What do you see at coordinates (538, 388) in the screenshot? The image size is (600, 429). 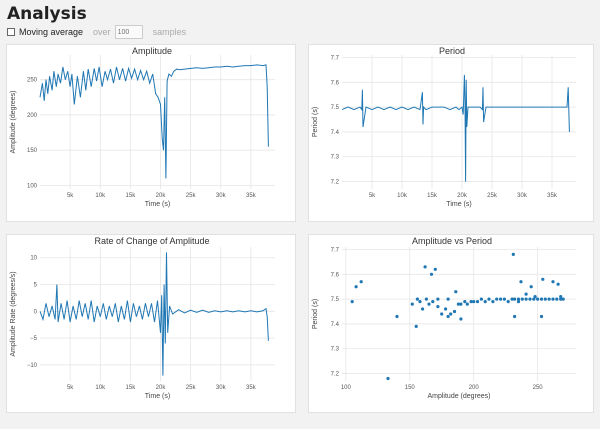 I see `x-tick-label: 250` at bounding box center [538, 388].